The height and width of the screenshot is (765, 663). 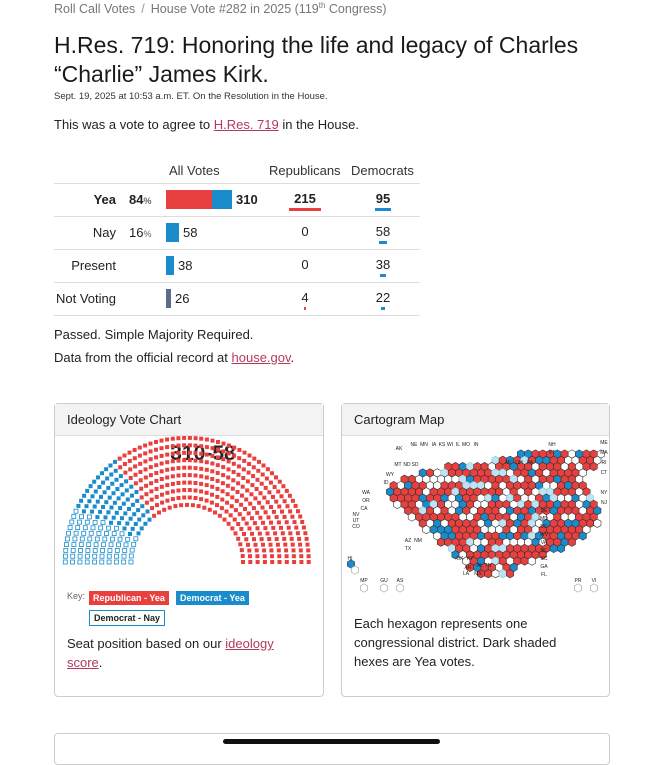 What do you see at coordinates (247, 199) in the screenshot?
I see `row-total: 310` at bounding box center [247, 199].